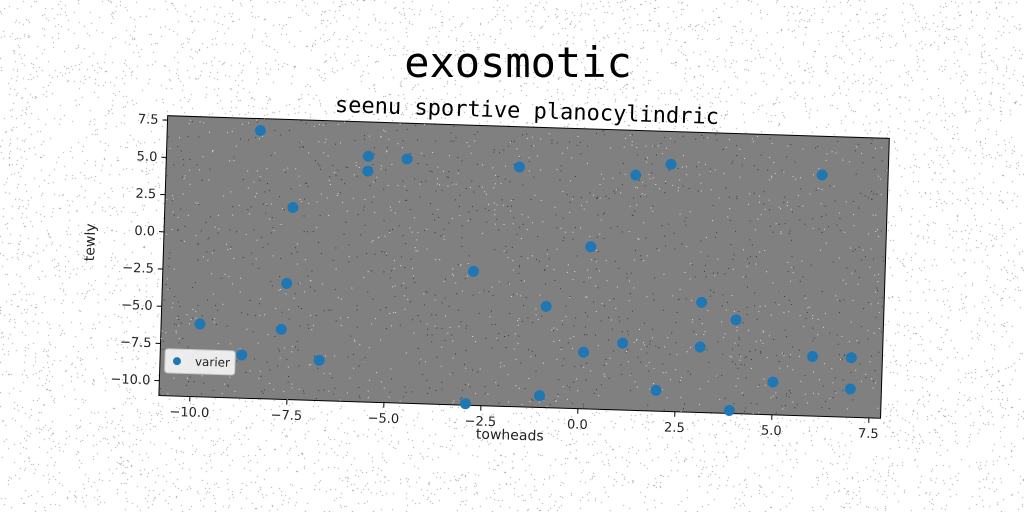  What do you see at coordinates (577, 425) in the screenshot?
I see `x-tick-label: 0.0` at bounding box center [577, 425].